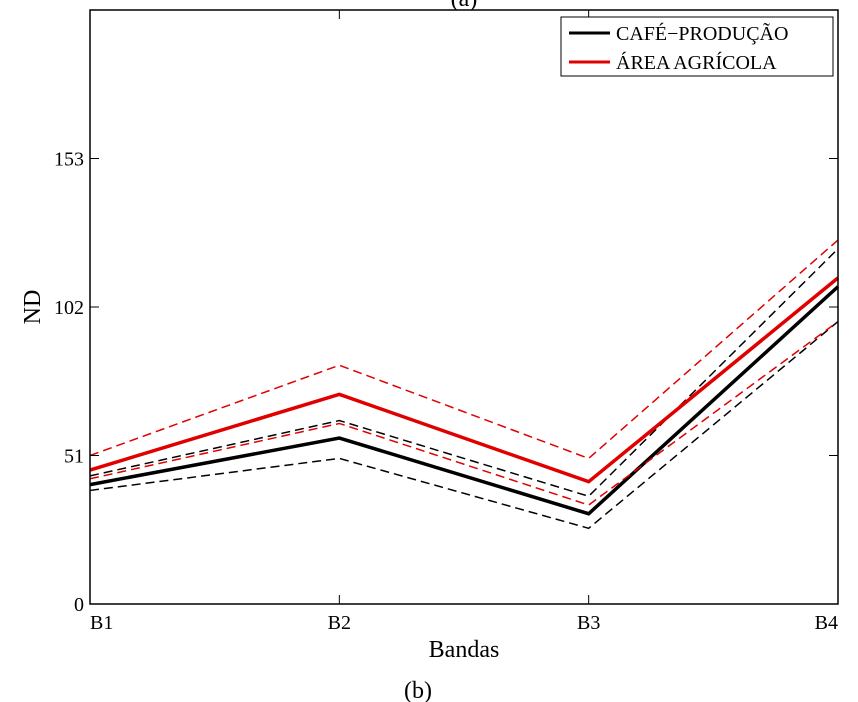 Image resolution: width=858 pixels, height=702 pixels. Describe the element at coordinates (33, 307) in the screenshot. I see `y-axis-label: ND` at that location.